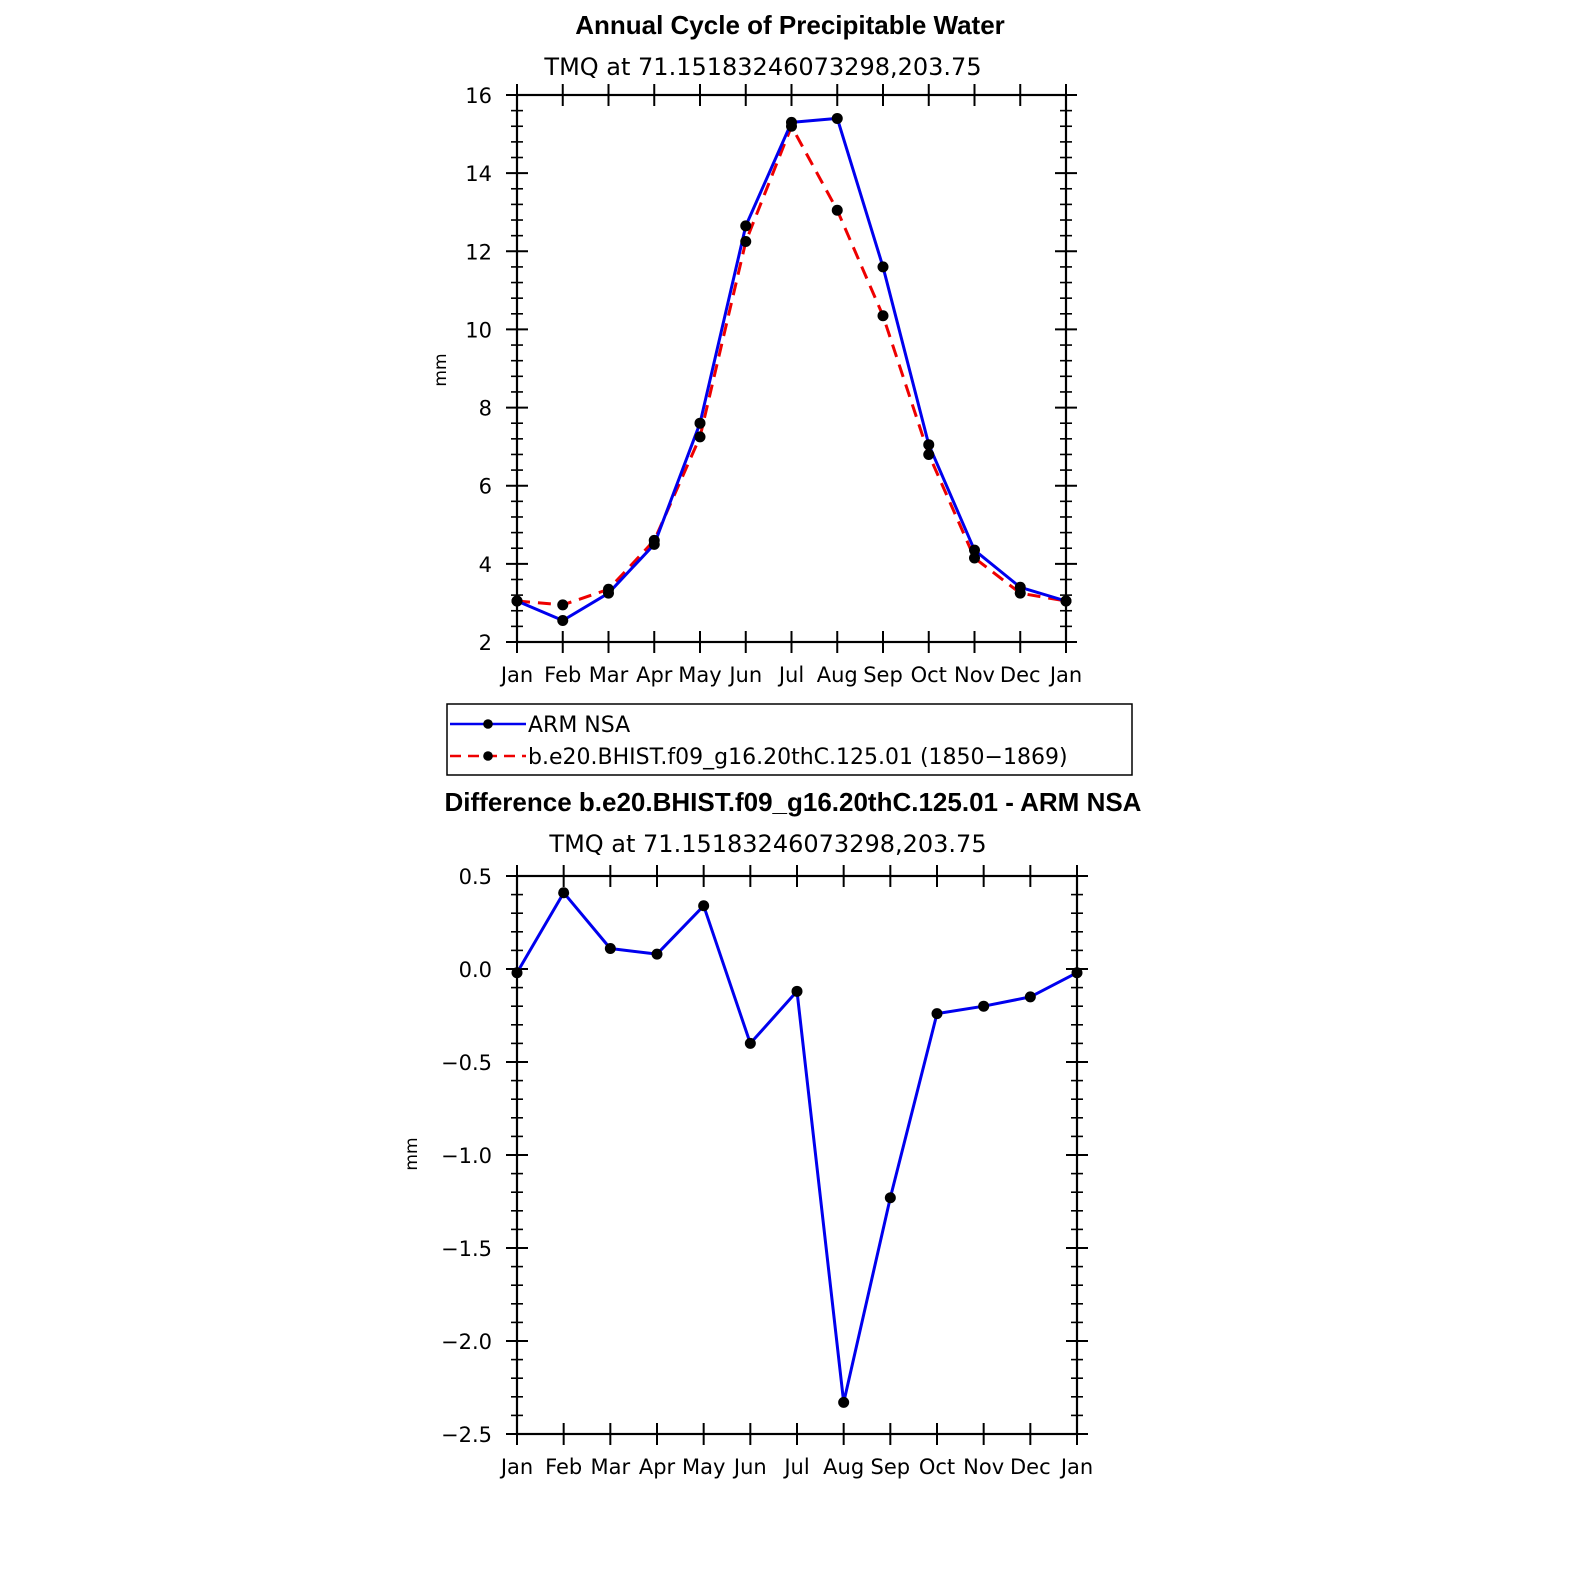  I want to click on y-tick-label: 8, so click(485, 409).